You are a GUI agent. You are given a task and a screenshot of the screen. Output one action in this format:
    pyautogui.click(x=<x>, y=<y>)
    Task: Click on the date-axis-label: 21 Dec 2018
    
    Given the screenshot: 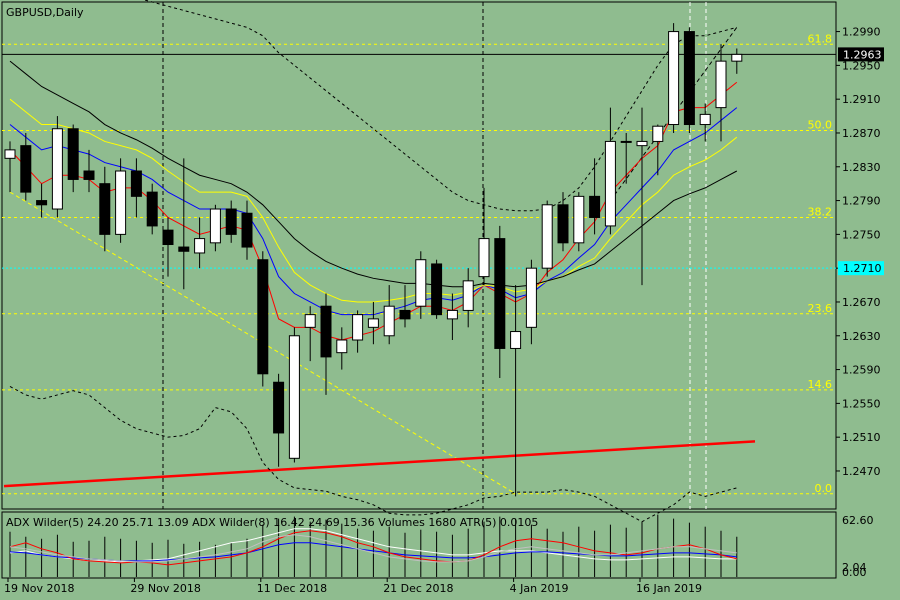 What is the action you would take?
    pyautogui.click(x=418, y=588)
    